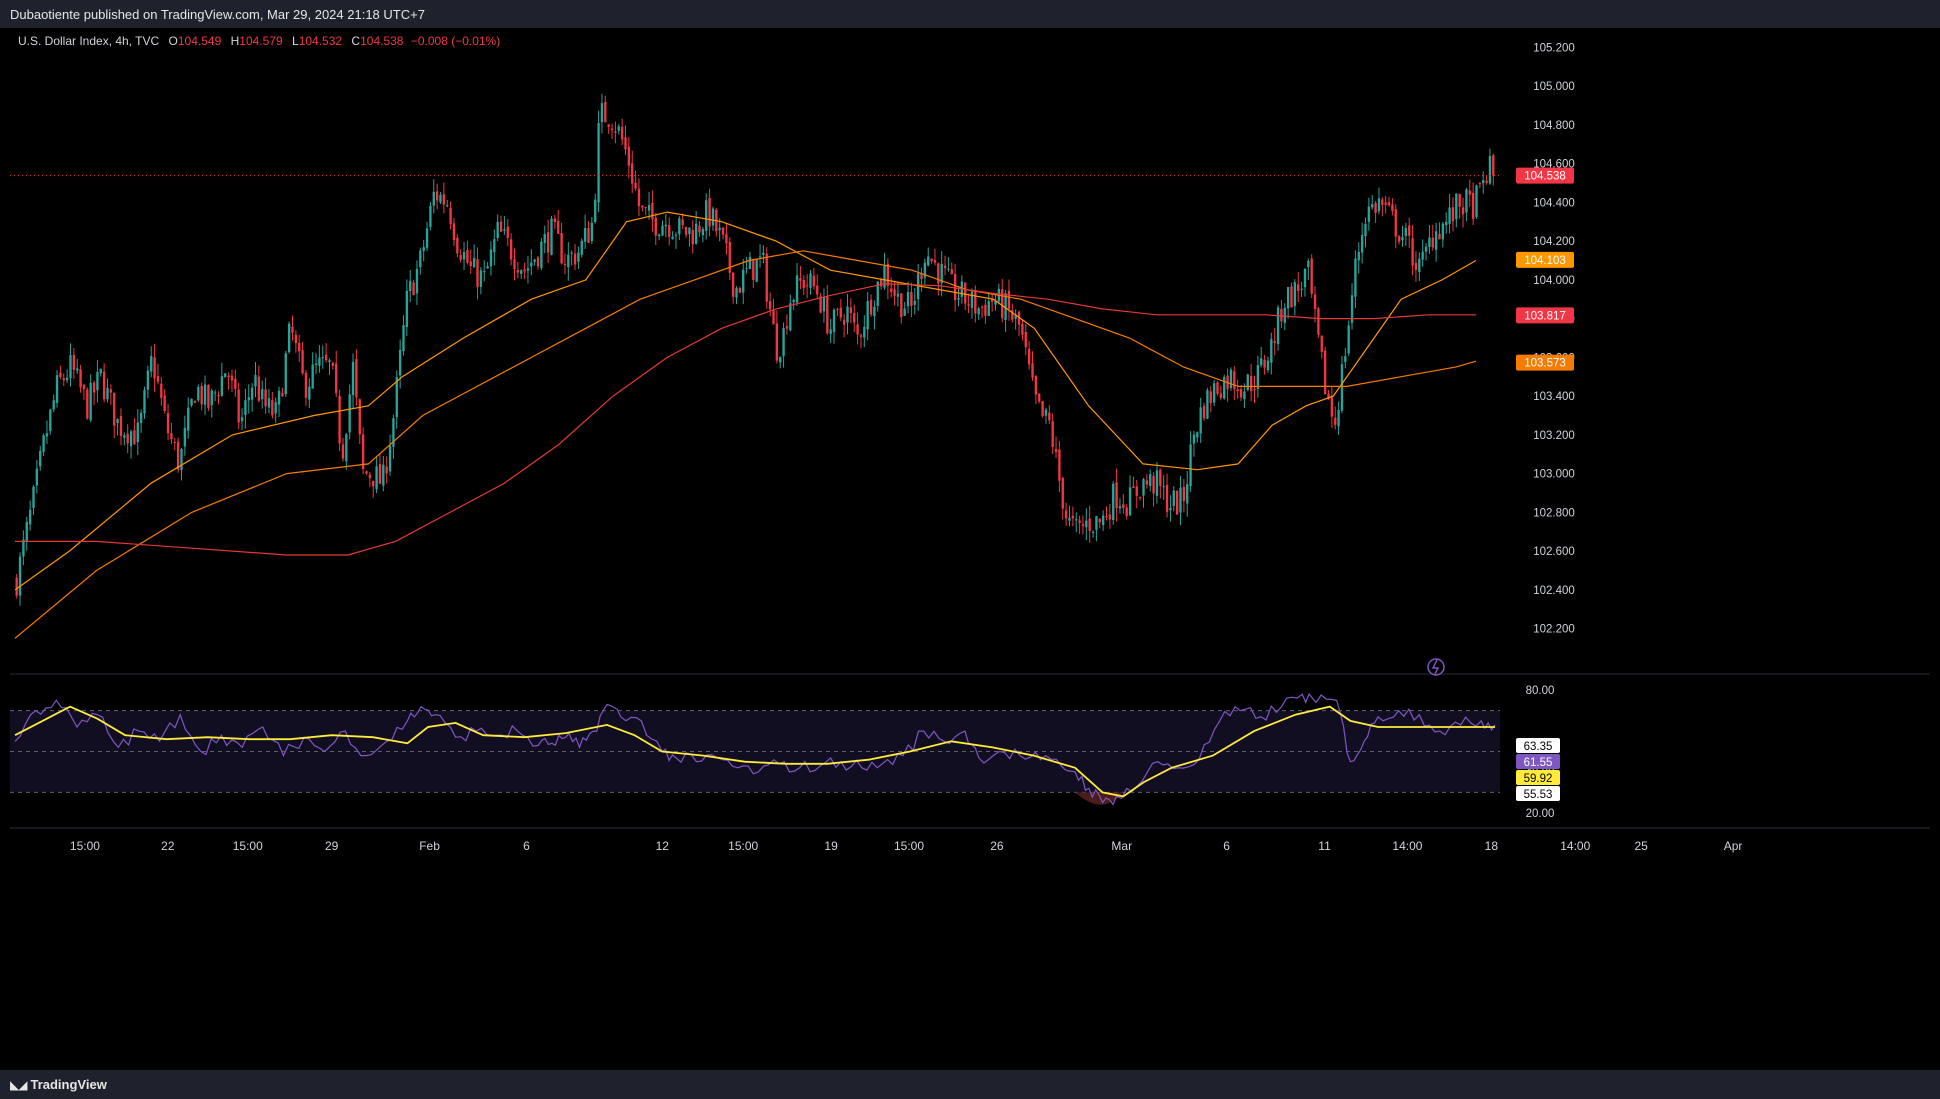 The height and width of the screenshot is (1099, 1940). What do you see at coordinates (18, 1085) in the screenshot?
I see `tradingview-logo-icon: ◣◢` at bounding box center [18, 1085].